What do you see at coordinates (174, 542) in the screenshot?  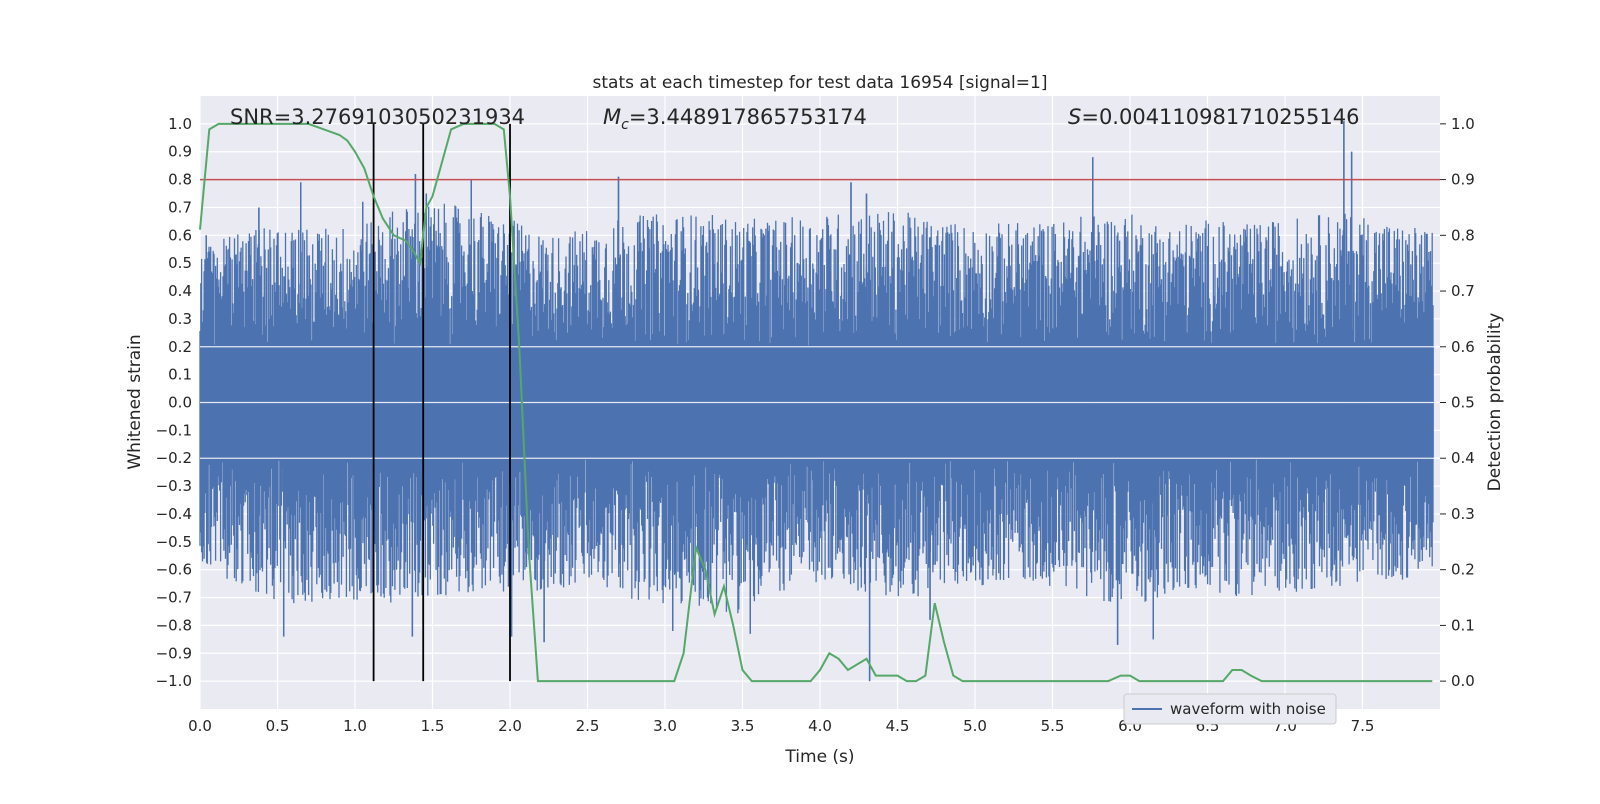 I see `y-tick-label-15: −0.5` at bounding box center [174, 542].